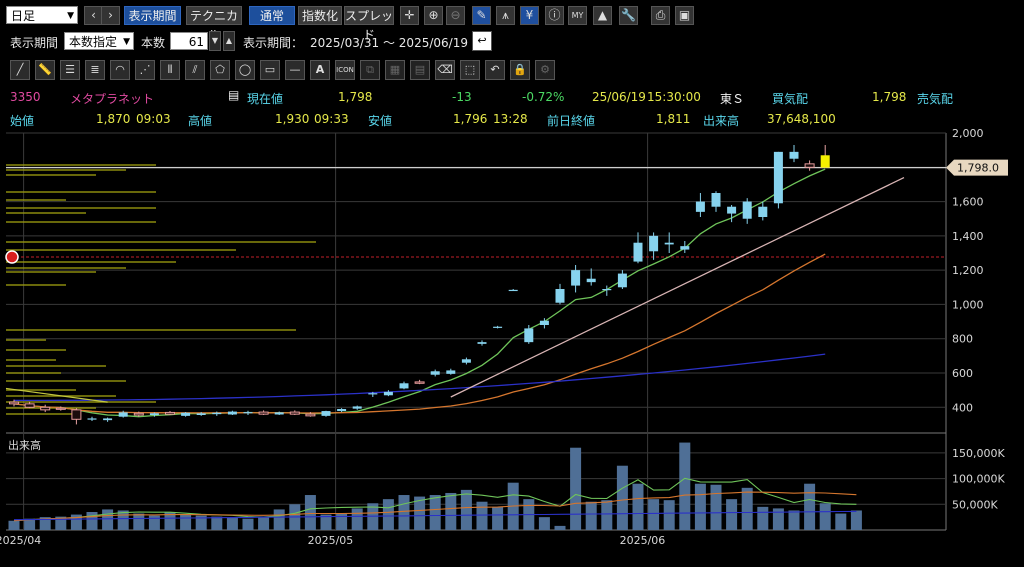  Describe the element at coordinates (369, 24) in the screenshot. I see `spread-button: スプレッド` at that location.